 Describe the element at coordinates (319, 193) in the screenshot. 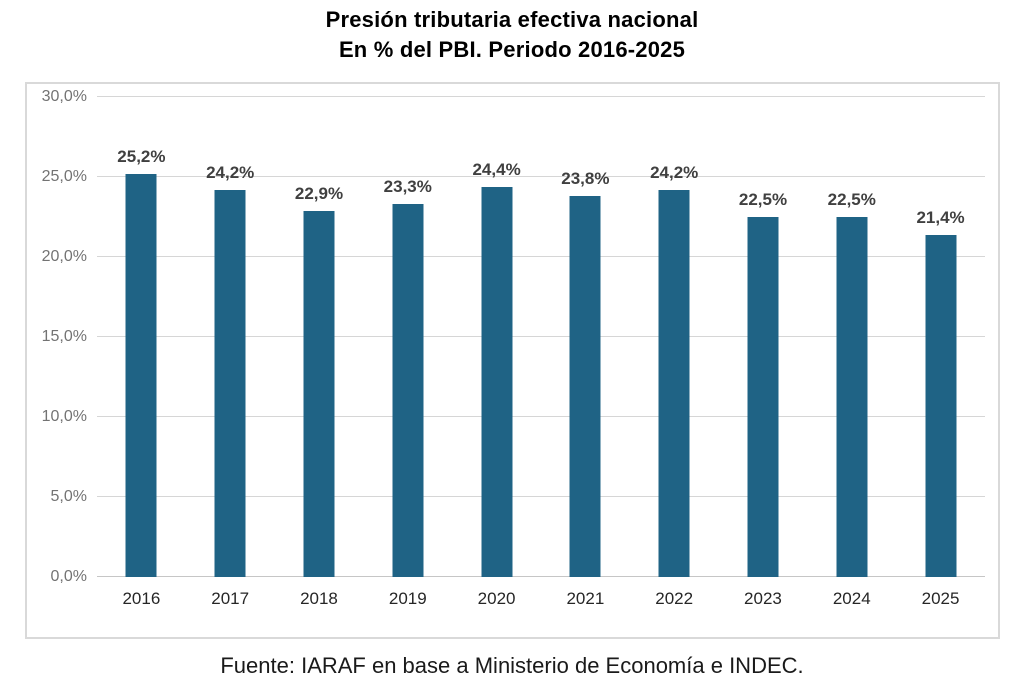

I see `bar-value-label-2018: 22,9%` at that location.